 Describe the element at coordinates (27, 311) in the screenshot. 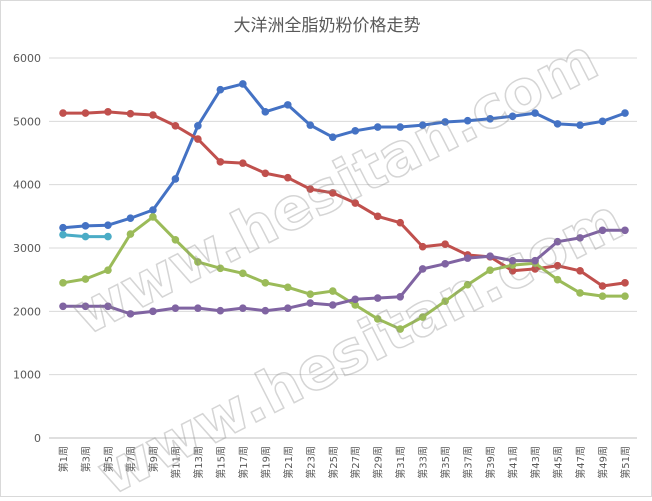

I see `y-tick-label: 2000` at that location.